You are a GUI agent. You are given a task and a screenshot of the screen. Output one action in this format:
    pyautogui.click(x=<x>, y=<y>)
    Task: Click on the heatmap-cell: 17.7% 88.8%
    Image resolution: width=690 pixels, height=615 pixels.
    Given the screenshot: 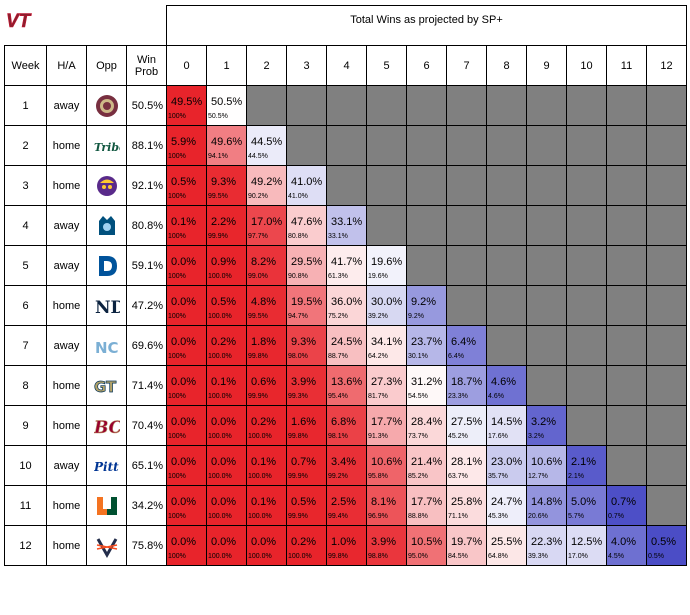 What is the action you would take?
    pyautogui.click(x=426, y=505)
    